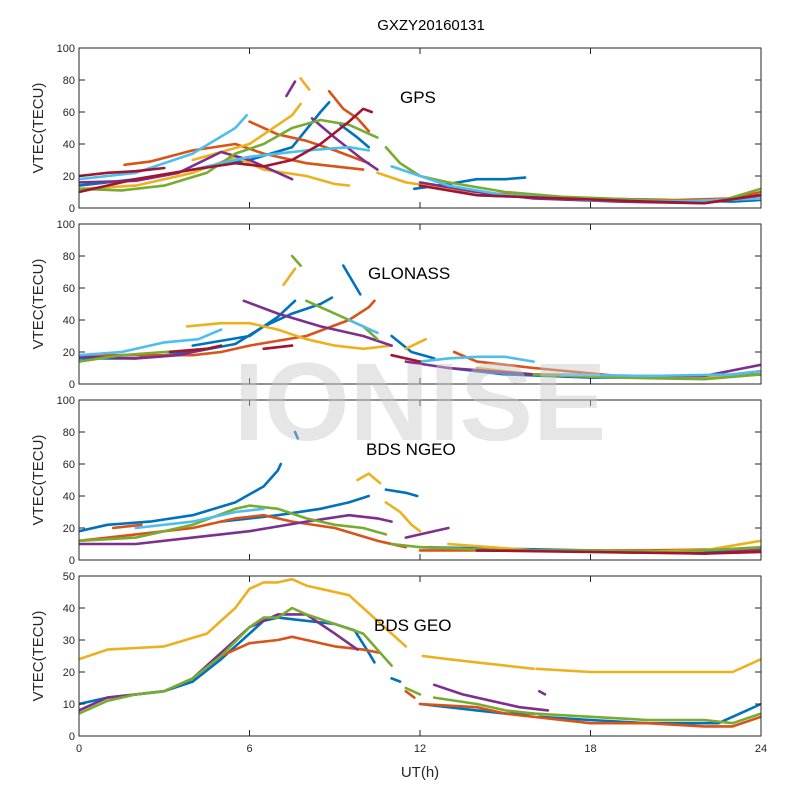 Image resolution: width=800 pixels, height=800 pixels. I want to click on panel-label: BDS GEO, so click(412, 625).